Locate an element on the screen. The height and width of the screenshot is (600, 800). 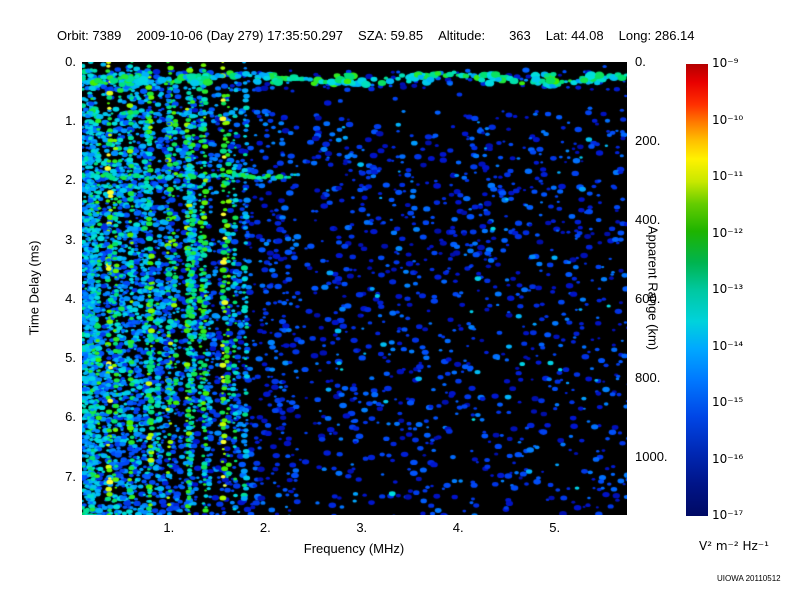
datetime-field: 2009-10-06 (Day 279) 17:35:50.297 is located at coordinates (240, 35).